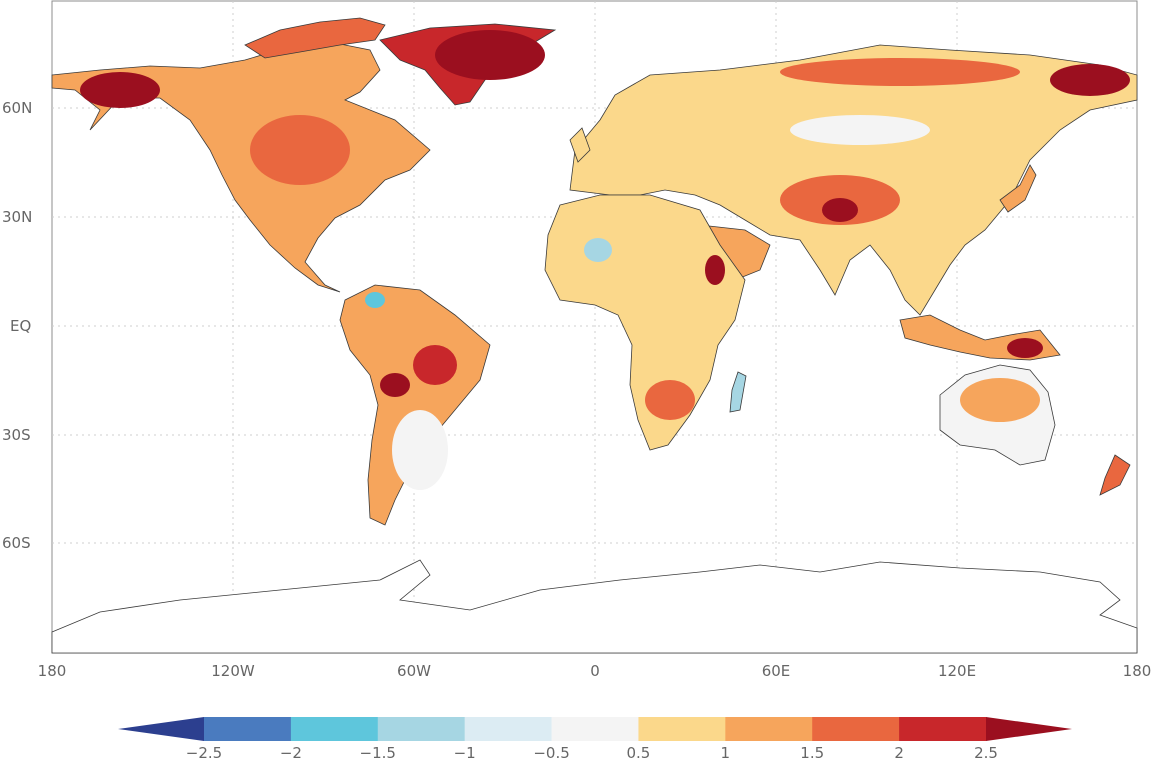 The height and width of the screenshot is (760, 1156). Describe the element at coordinates (378, 752) in the screenshot. I see `colorbar-tick-label: −1.5` at that location.